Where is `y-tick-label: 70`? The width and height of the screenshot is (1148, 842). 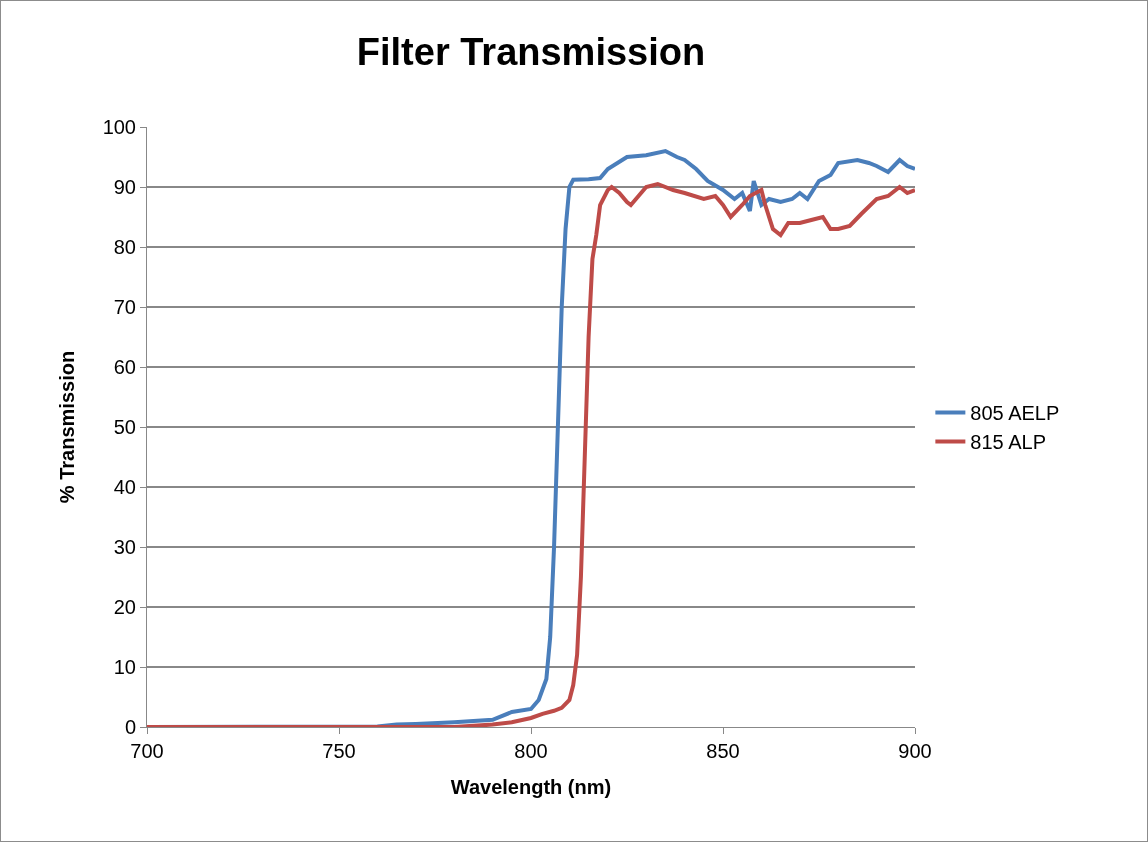 y-tick-label: 70 is located at coordinates (124, 307).